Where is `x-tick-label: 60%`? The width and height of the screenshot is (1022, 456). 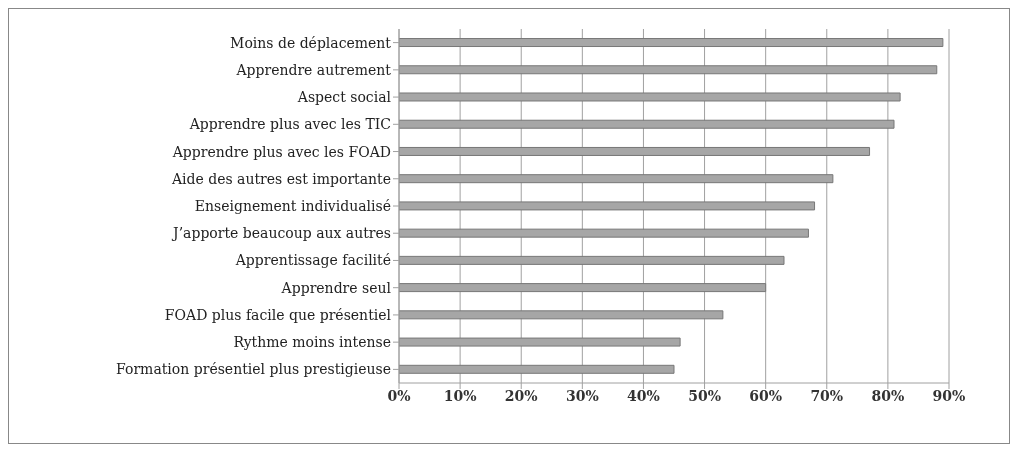 x-tick-label: 60% is located at coordinates (766, 395).